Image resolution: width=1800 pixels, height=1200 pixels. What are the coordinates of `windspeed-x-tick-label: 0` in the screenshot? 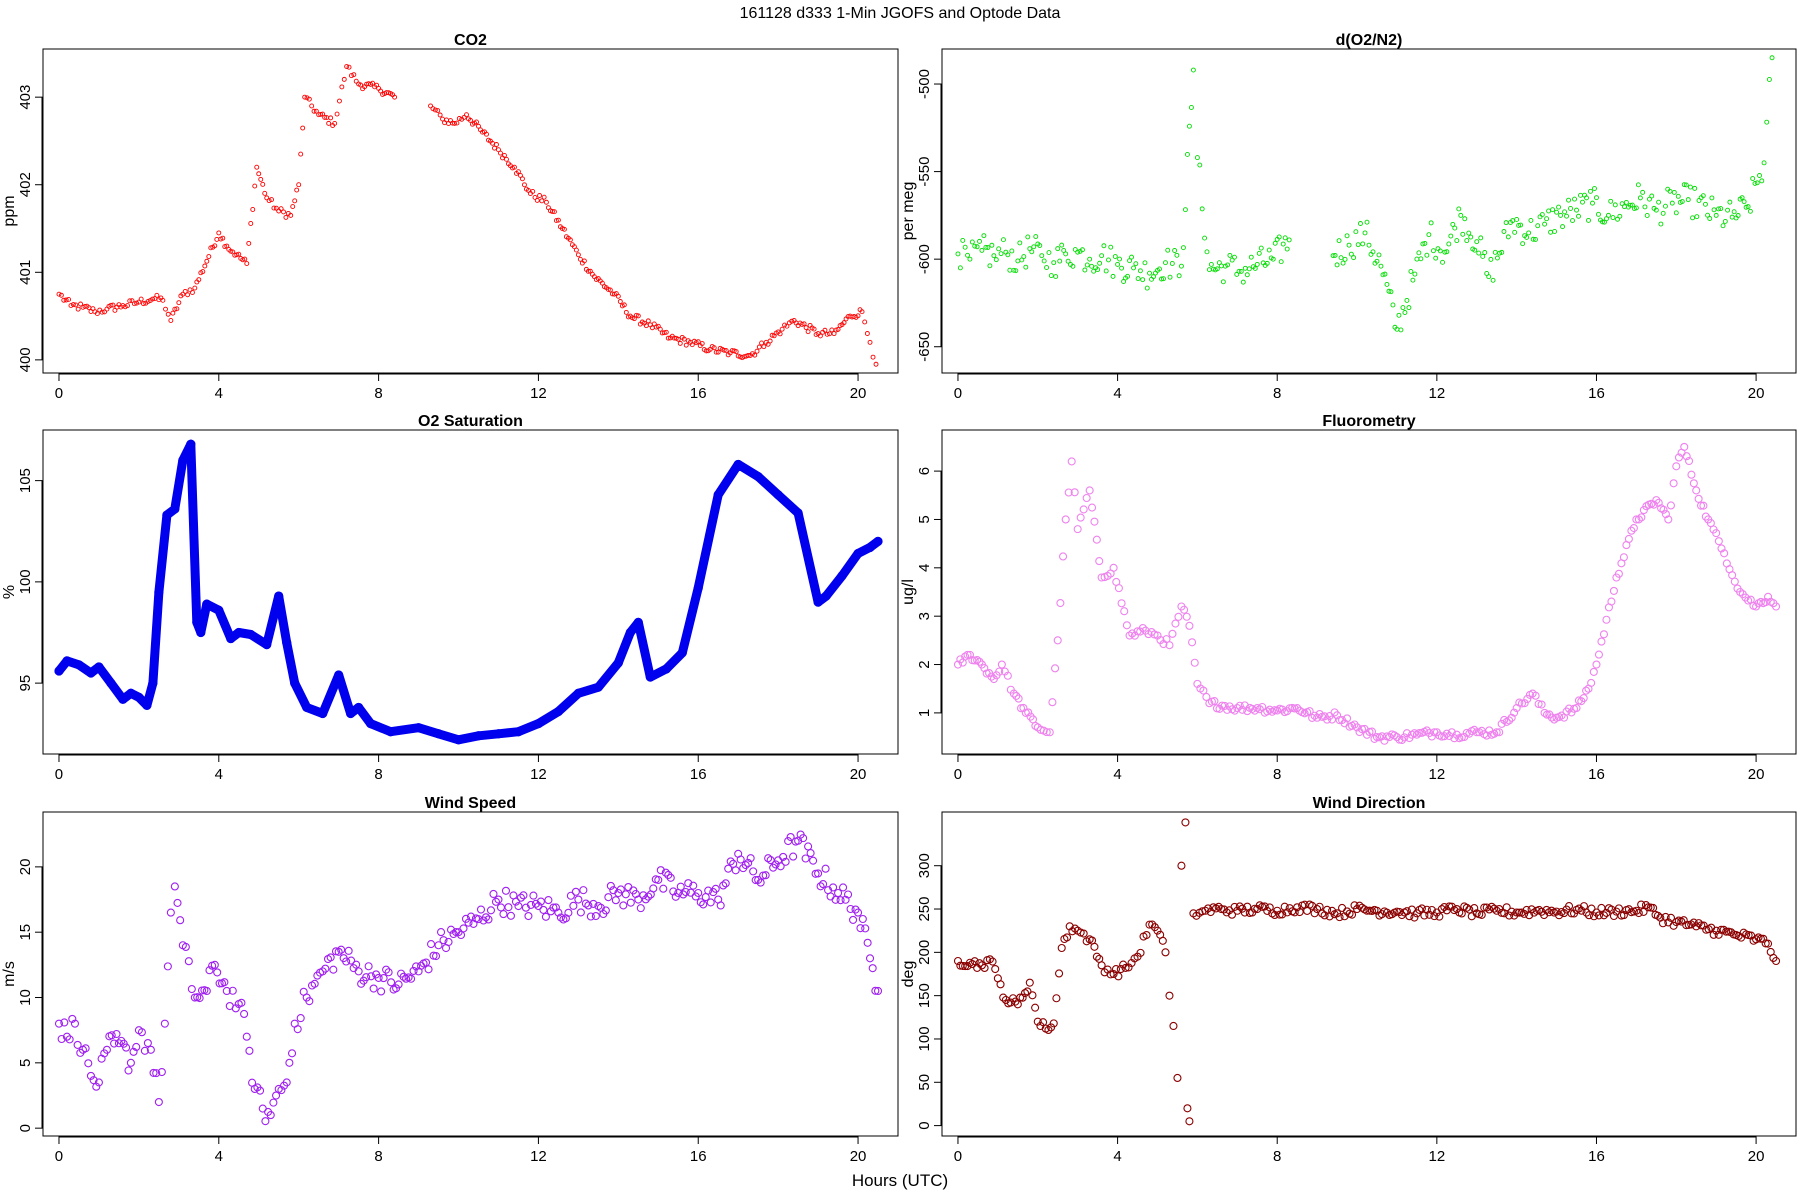 It's located at (59, 1156).